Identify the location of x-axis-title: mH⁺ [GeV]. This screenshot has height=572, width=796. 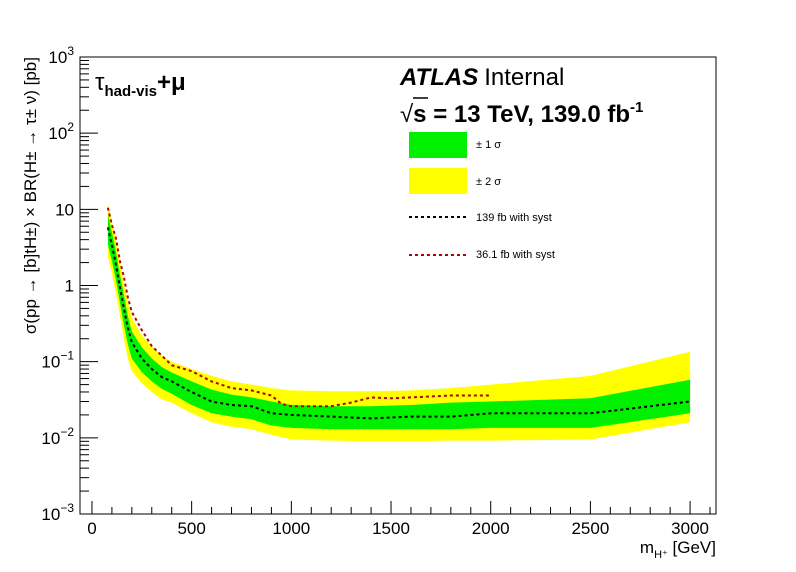
(678, 549).